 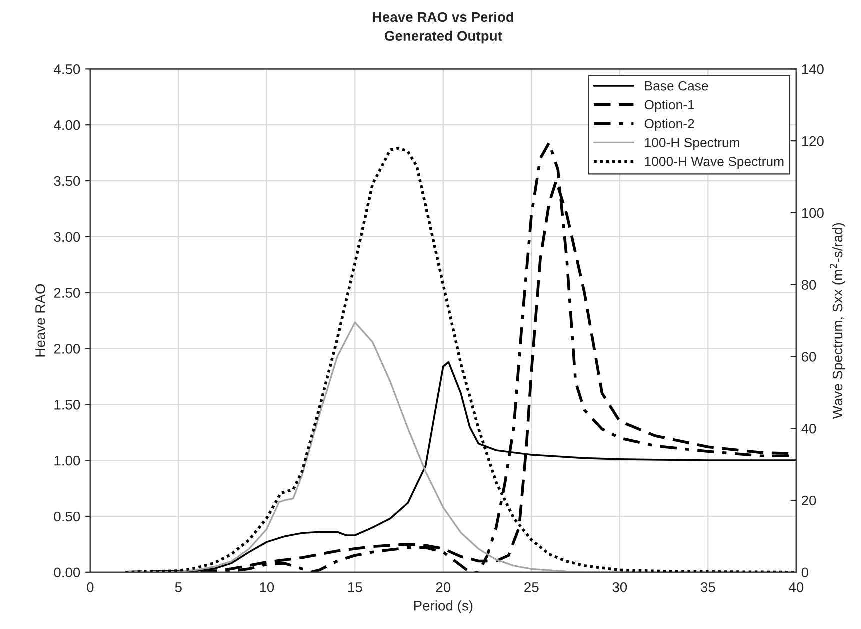 I want to click on y2-tick-label: 20, so click(x=809, y=501).